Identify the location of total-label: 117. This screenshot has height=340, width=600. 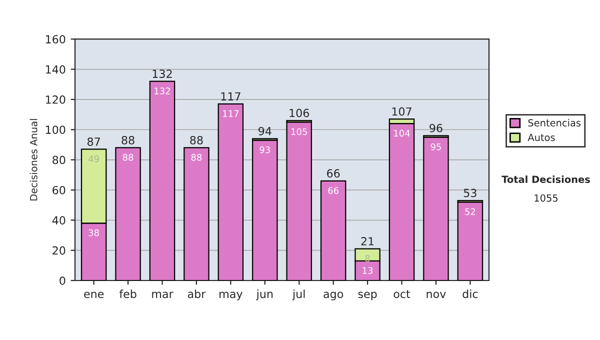
(230, 96).